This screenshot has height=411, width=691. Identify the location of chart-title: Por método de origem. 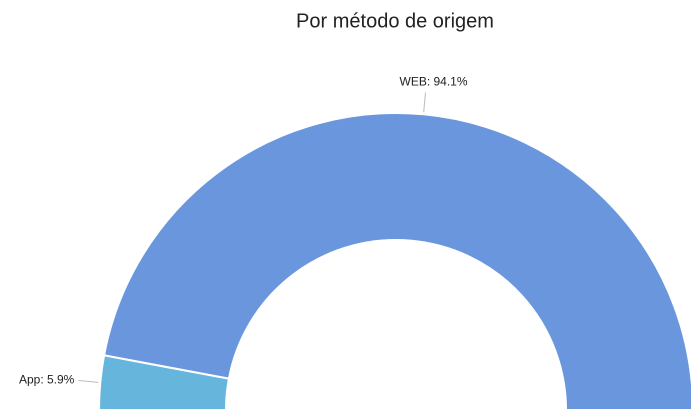
(395, 21).